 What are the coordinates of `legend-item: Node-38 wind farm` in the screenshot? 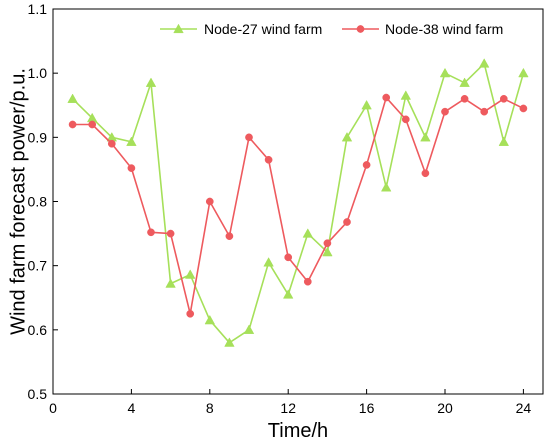 It's located at (422, 29).